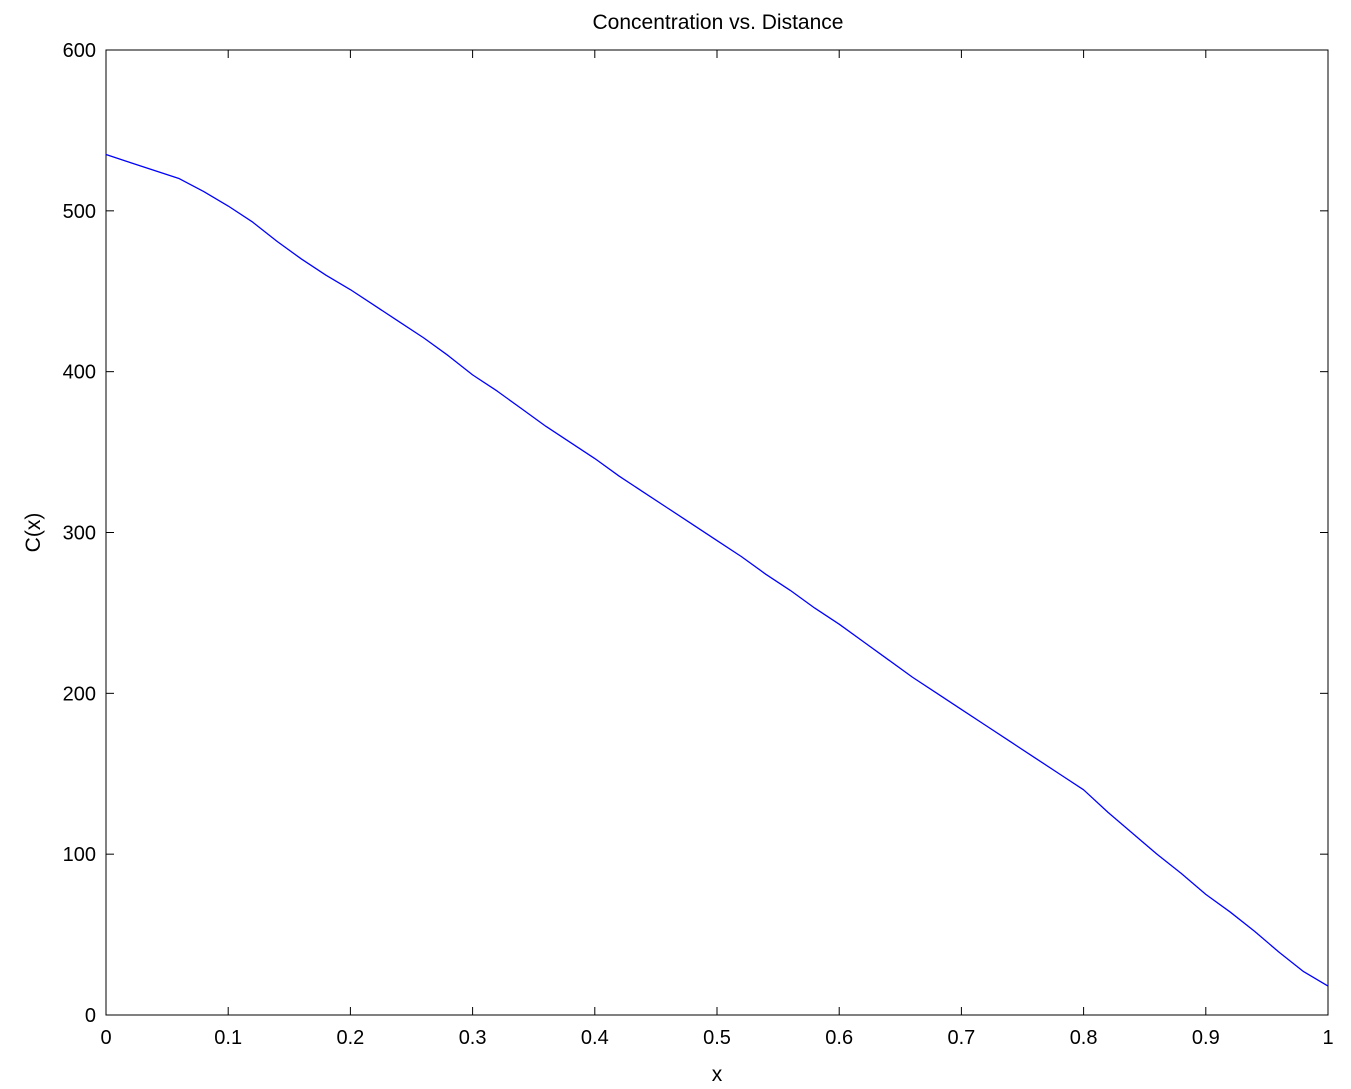 Image resolution: width=1351 pixels, height=1089 pixels. Describe the element at coordinates (718, 22) in the screenshot. I see `chart-title: Concentration vs. Distance` at that location.